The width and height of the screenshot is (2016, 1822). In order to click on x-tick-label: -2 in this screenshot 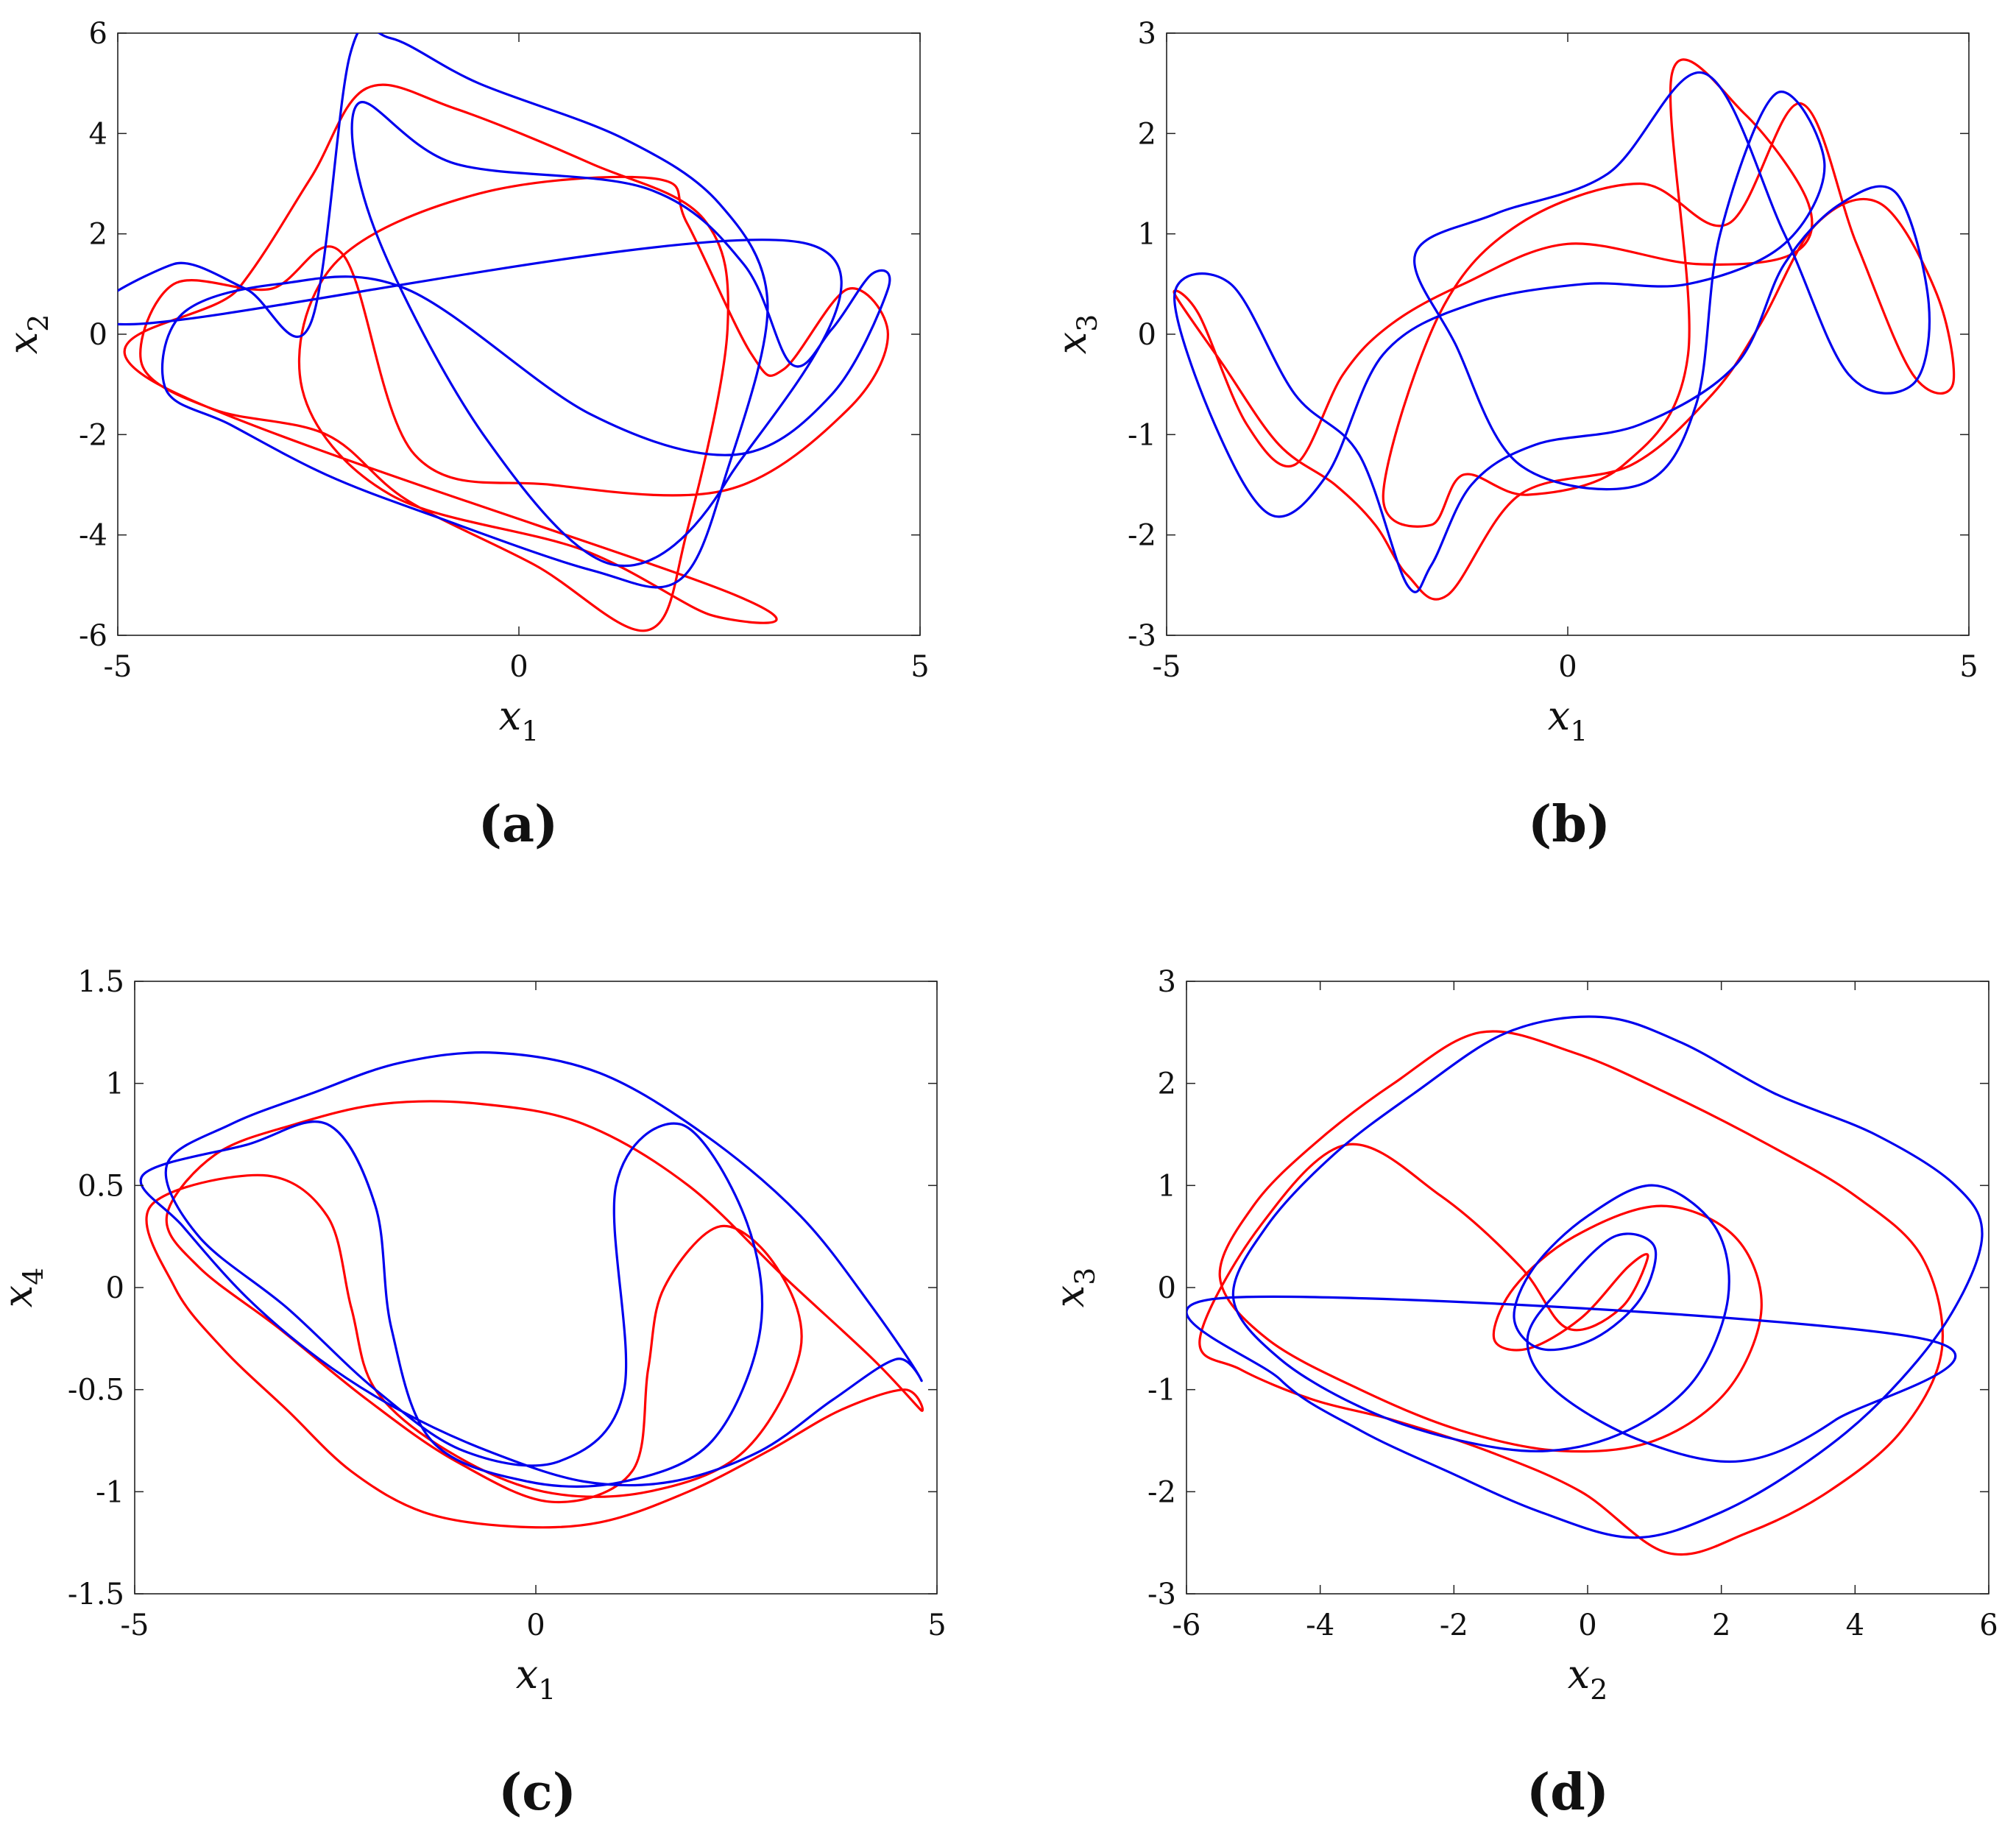, I will do `click(1454, 1625)`.